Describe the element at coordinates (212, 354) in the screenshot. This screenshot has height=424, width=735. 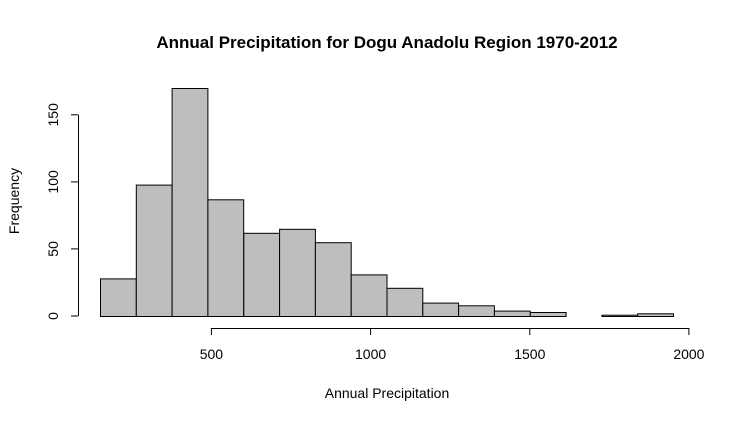
I see `x-tick-label-500: 500` at that location.